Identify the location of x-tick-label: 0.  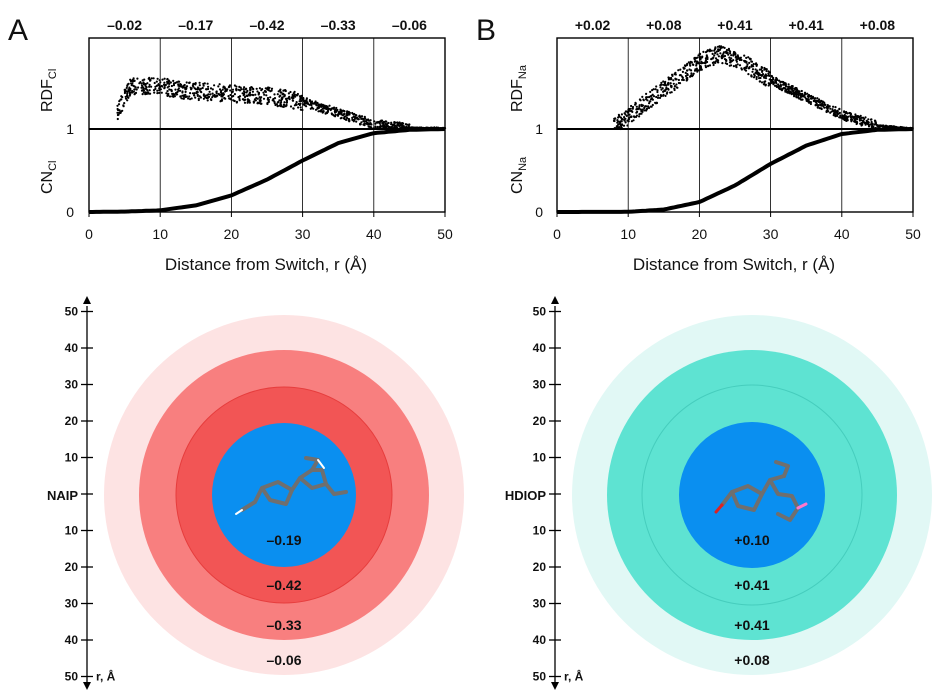
(557, 234).